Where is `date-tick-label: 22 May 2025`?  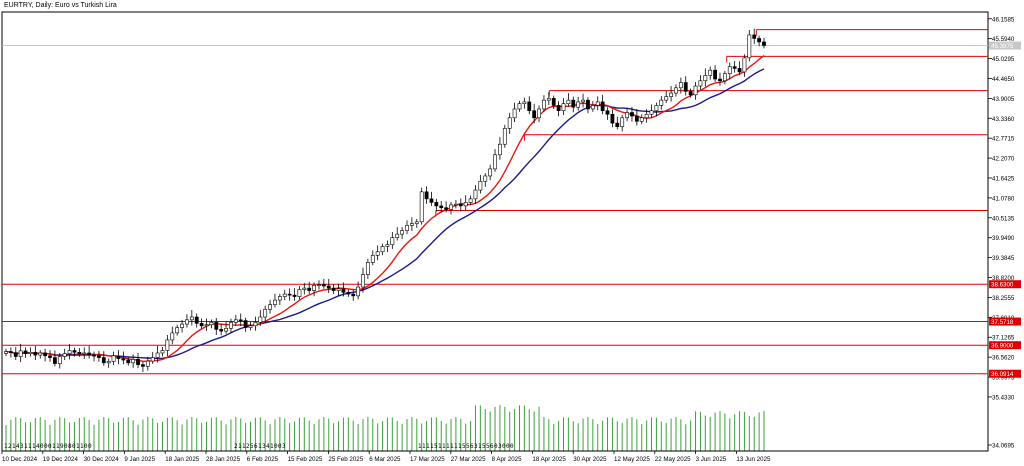
date-tick-label: 22 May 2025 is located at coordinates (673, 459).